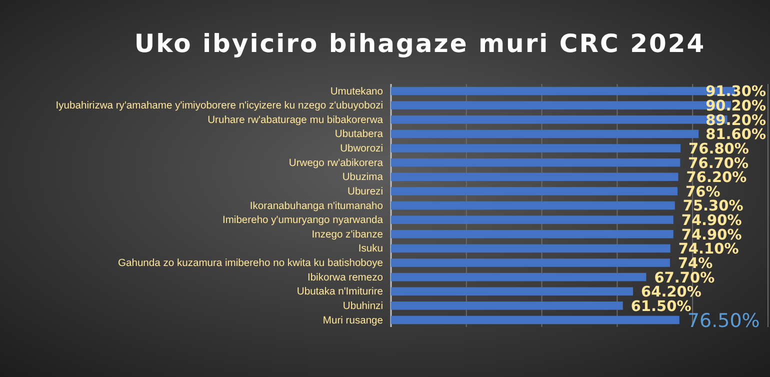 Image resolution: width=770 pixels, height=377 pixels. Describe the element at coordinates (736, 106) in the screenshot. I see `data-label: 90.20%` at that location.